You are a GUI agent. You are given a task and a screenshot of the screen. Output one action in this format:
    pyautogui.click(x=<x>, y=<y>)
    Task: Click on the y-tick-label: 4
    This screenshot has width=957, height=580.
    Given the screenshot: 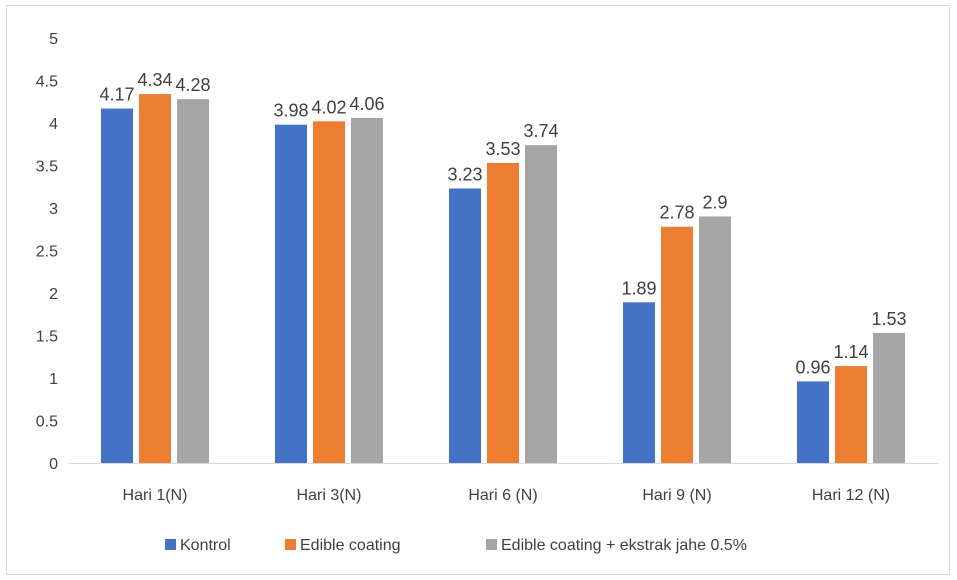 What is the action you would take?
    pyautogui.click(x=53, y=124)
    